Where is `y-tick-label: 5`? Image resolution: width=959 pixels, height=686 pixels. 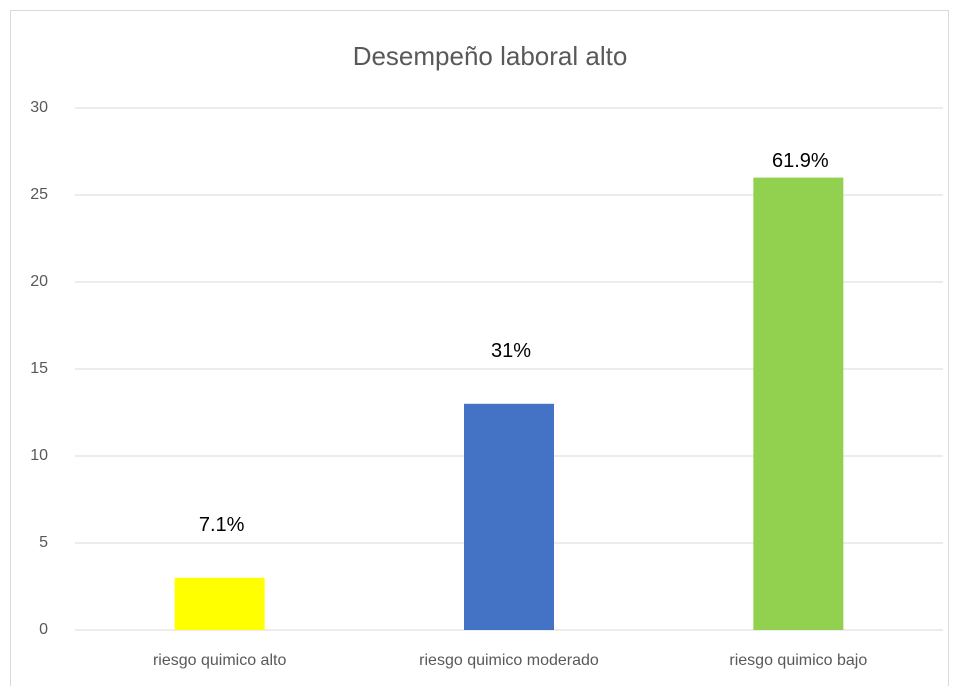 y-tick-label: 5 is located at coordinates (43, 542).